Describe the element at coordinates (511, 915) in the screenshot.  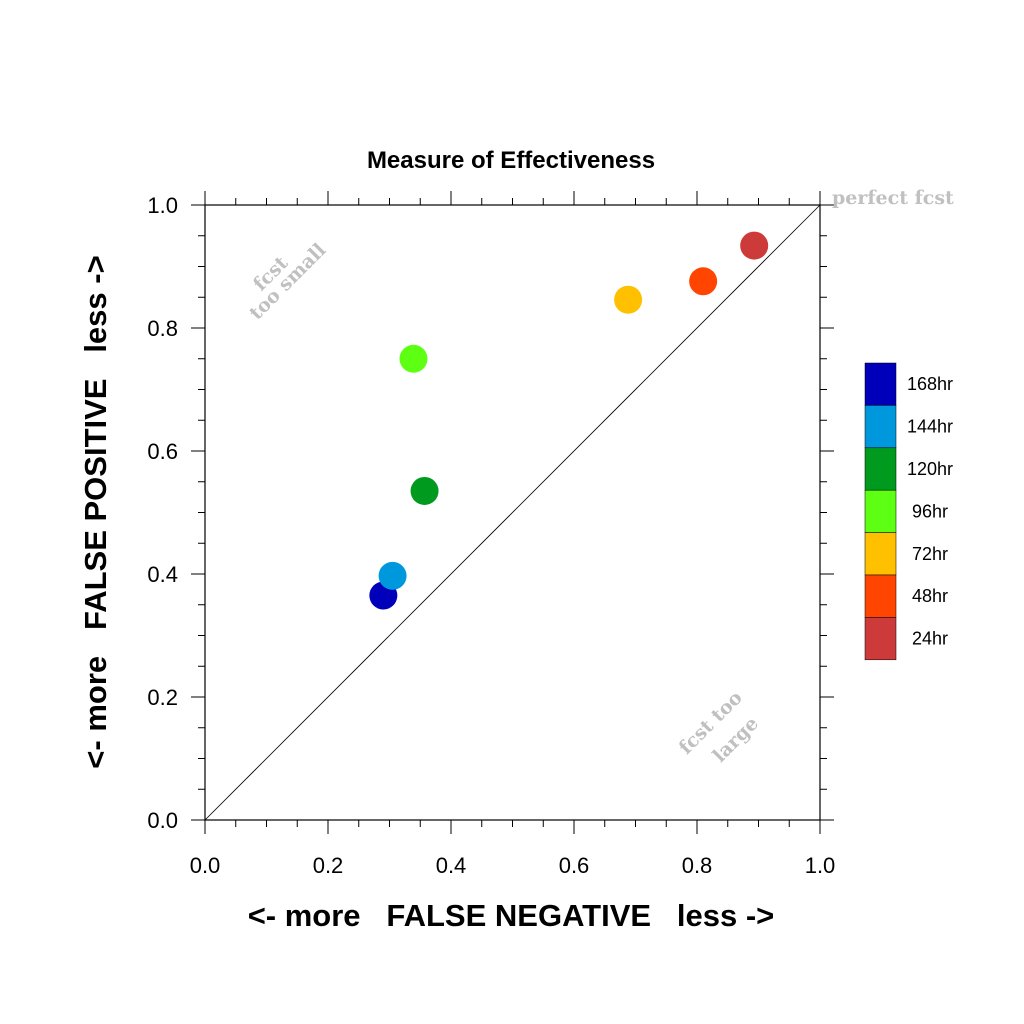
I see `x-axis-label: <- more FALSE NEGATIVE less ->` at that location.